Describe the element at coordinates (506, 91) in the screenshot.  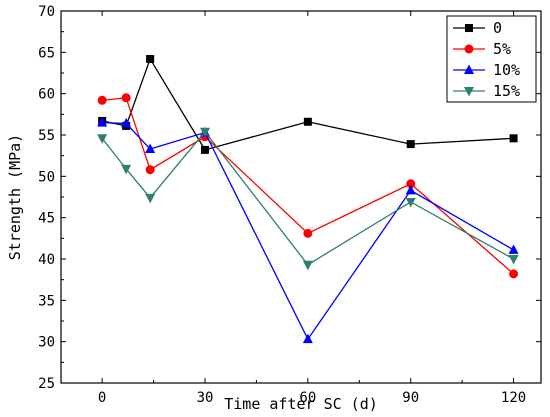
I see `legend-label: 15%` at that location.